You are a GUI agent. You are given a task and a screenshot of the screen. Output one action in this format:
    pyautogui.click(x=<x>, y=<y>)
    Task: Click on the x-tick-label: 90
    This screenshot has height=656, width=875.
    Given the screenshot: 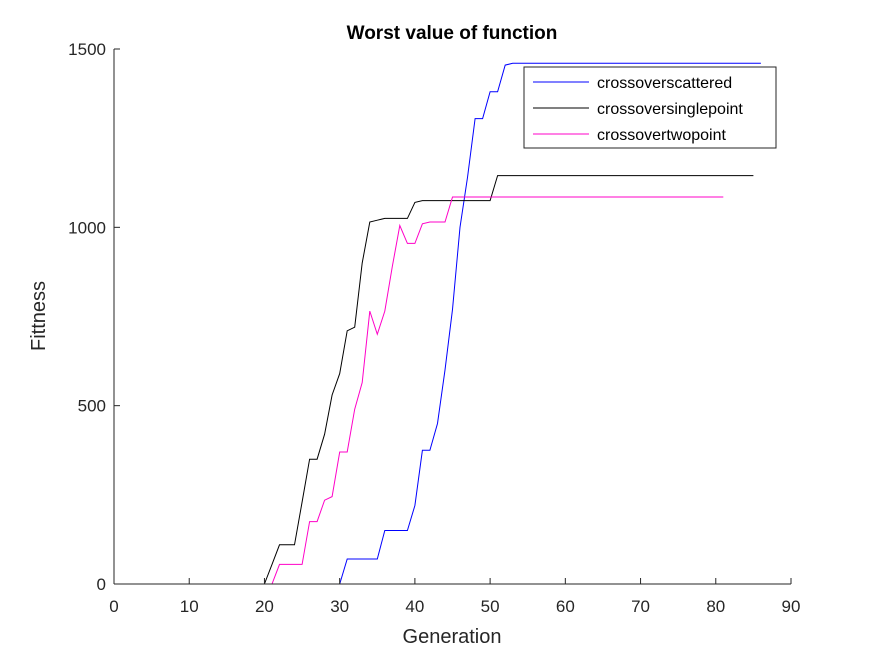 What is the action you would take?
    pyautogui.click(x=791, y=606)
    